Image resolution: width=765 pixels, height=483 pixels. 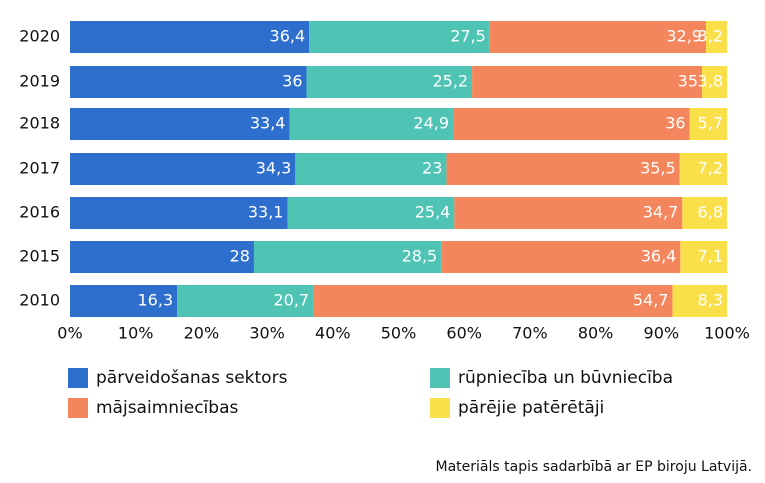 What do you see at coordinates (710, 212) in the screenshot?
I see `value-label: 6,8` at bounding box center [710, 212].